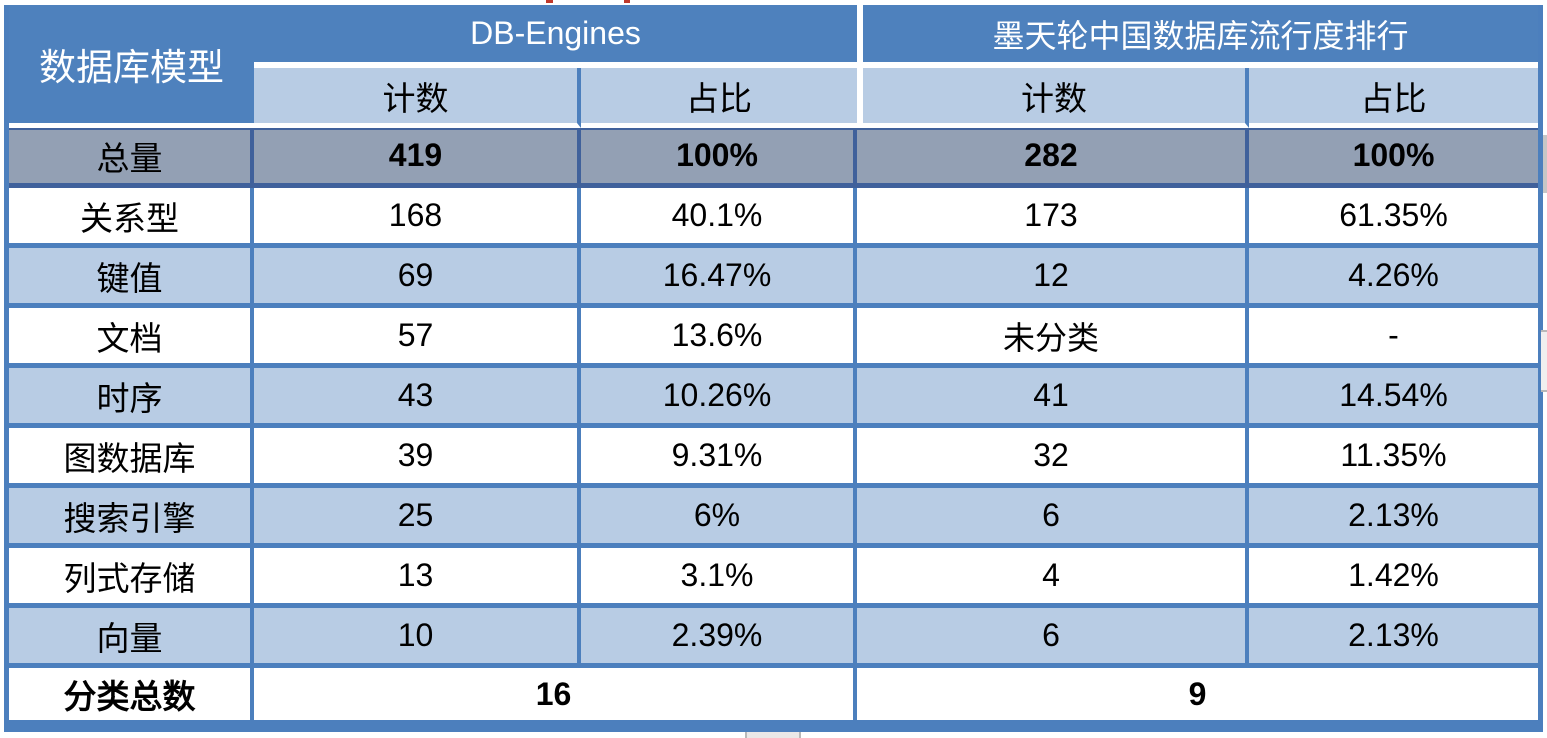  What do you see at coordinates (1197, 36) in the screenshot?
I see `group-header-motianlun: 墨天轮中国数据库流行度排行` at bounding box center [1197, 36].